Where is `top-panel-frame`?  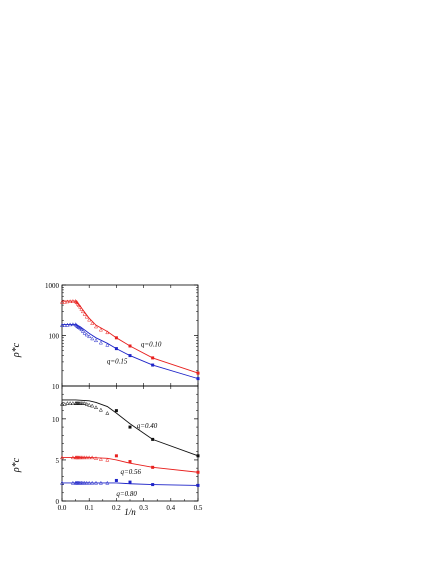 top-panel-frame is located at coordinates (130, 335).